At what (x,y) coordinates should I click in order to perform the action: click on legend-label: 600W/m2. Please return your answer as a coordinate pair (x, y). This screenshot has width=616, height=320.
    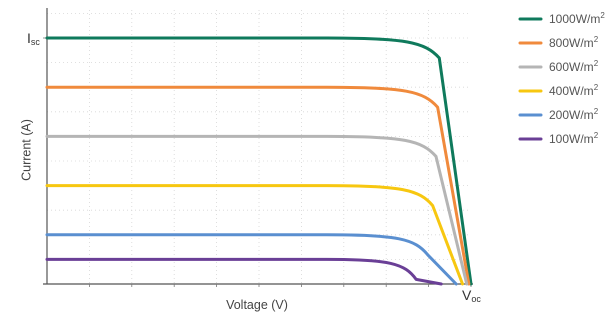
    Looking at the image, I should click on (574, 66).